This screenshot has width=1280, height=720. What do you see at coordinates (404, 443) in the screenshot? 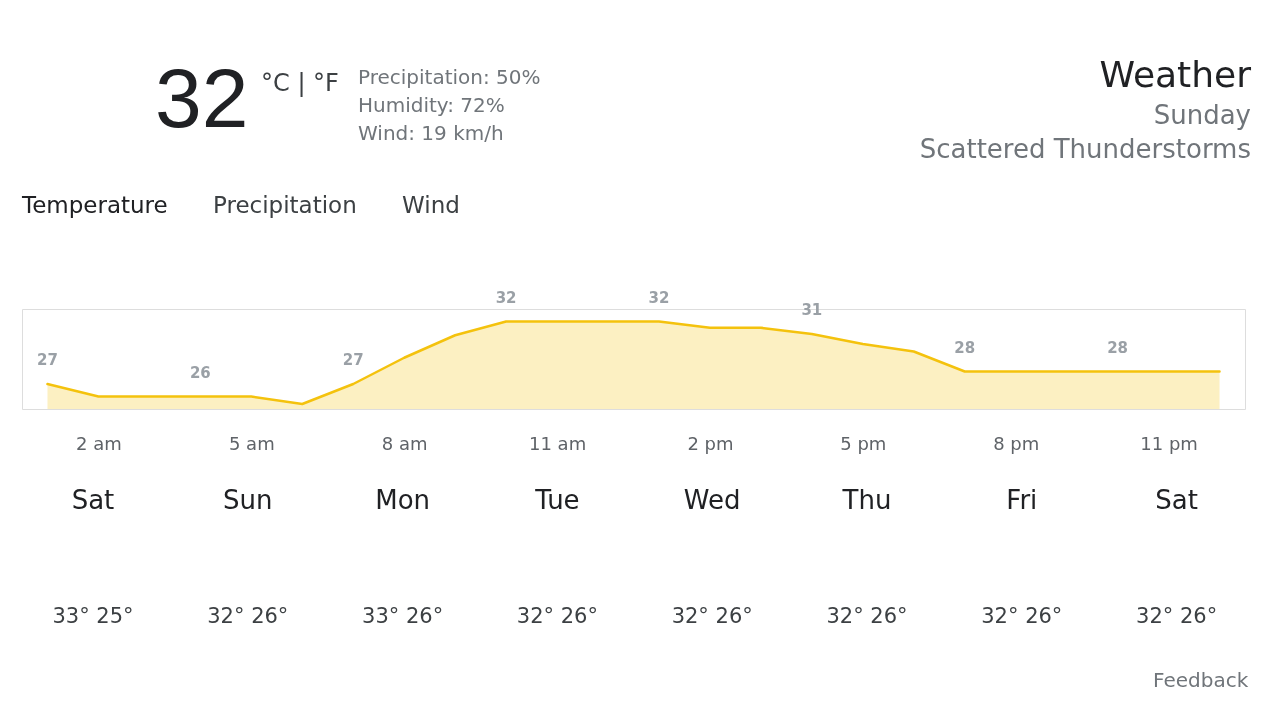
I see `x-tick-label: 8 am` at bounding box center [404, 443].